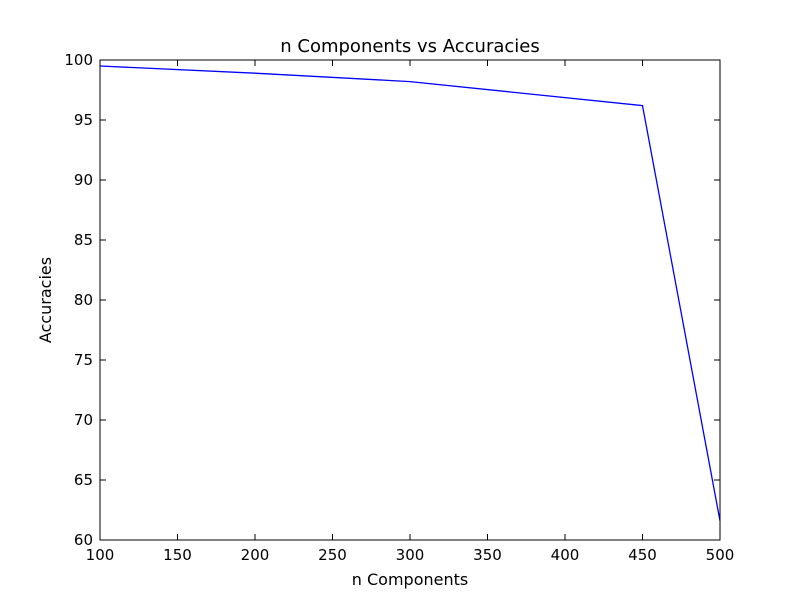 Image resolution: width=800 pixels, height=600 pixels. What do you see at coordinates (642, 555) in the screenshot?
I see `x-tick-label: 450` at bounding box center [642, 555].